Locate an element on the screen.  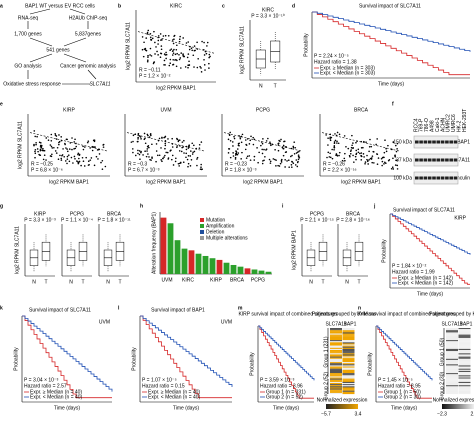
label: 37 kDa is located at coordinates (404, 160).